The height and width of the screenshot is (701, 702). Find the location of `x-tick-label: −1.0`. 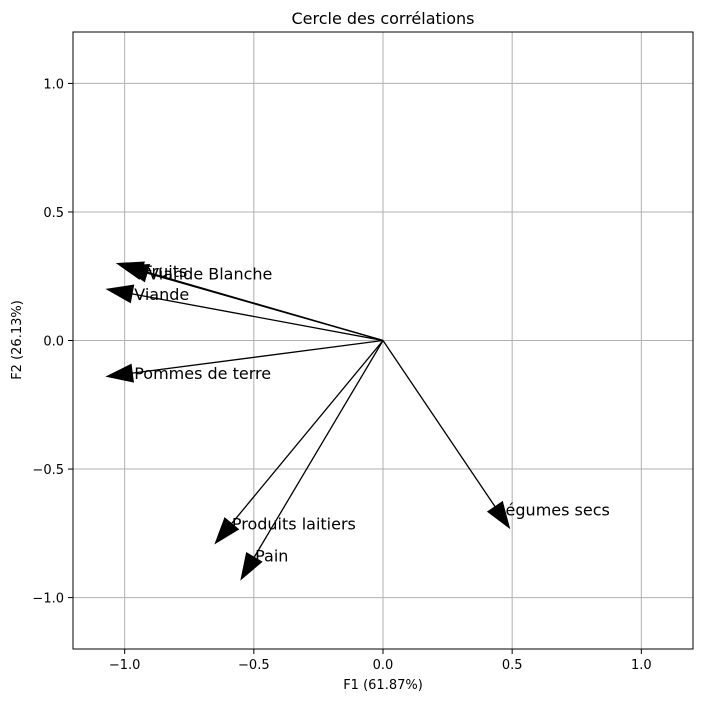

x-tick-label: −1.0 is located at coordinates (125, 665).